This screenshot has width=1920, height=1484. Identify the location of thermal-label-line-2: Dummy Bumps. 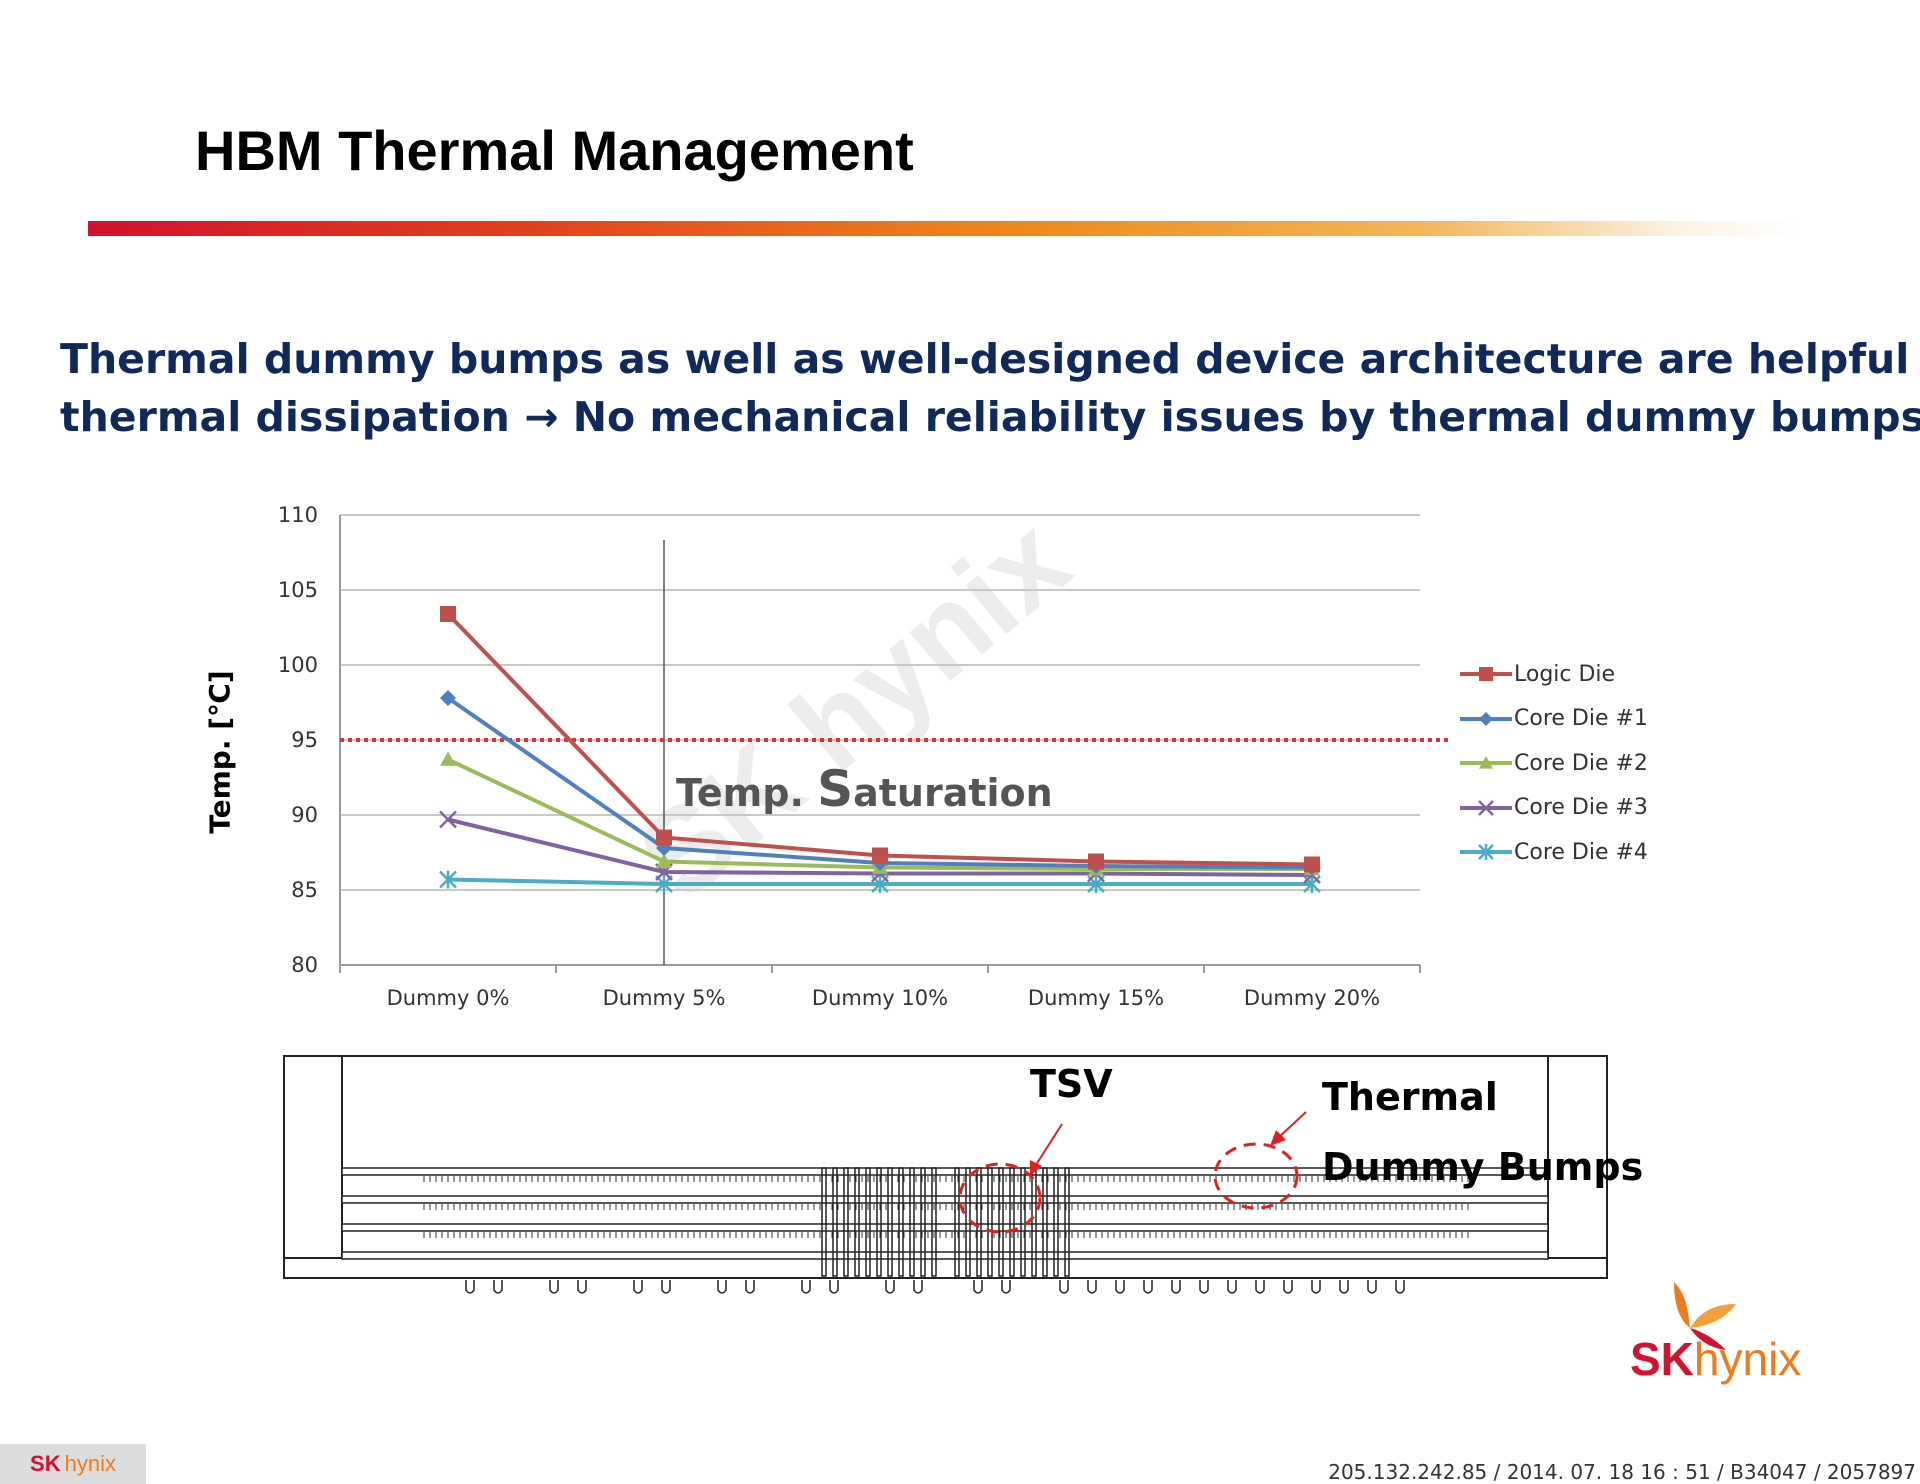
(1483, 1167).